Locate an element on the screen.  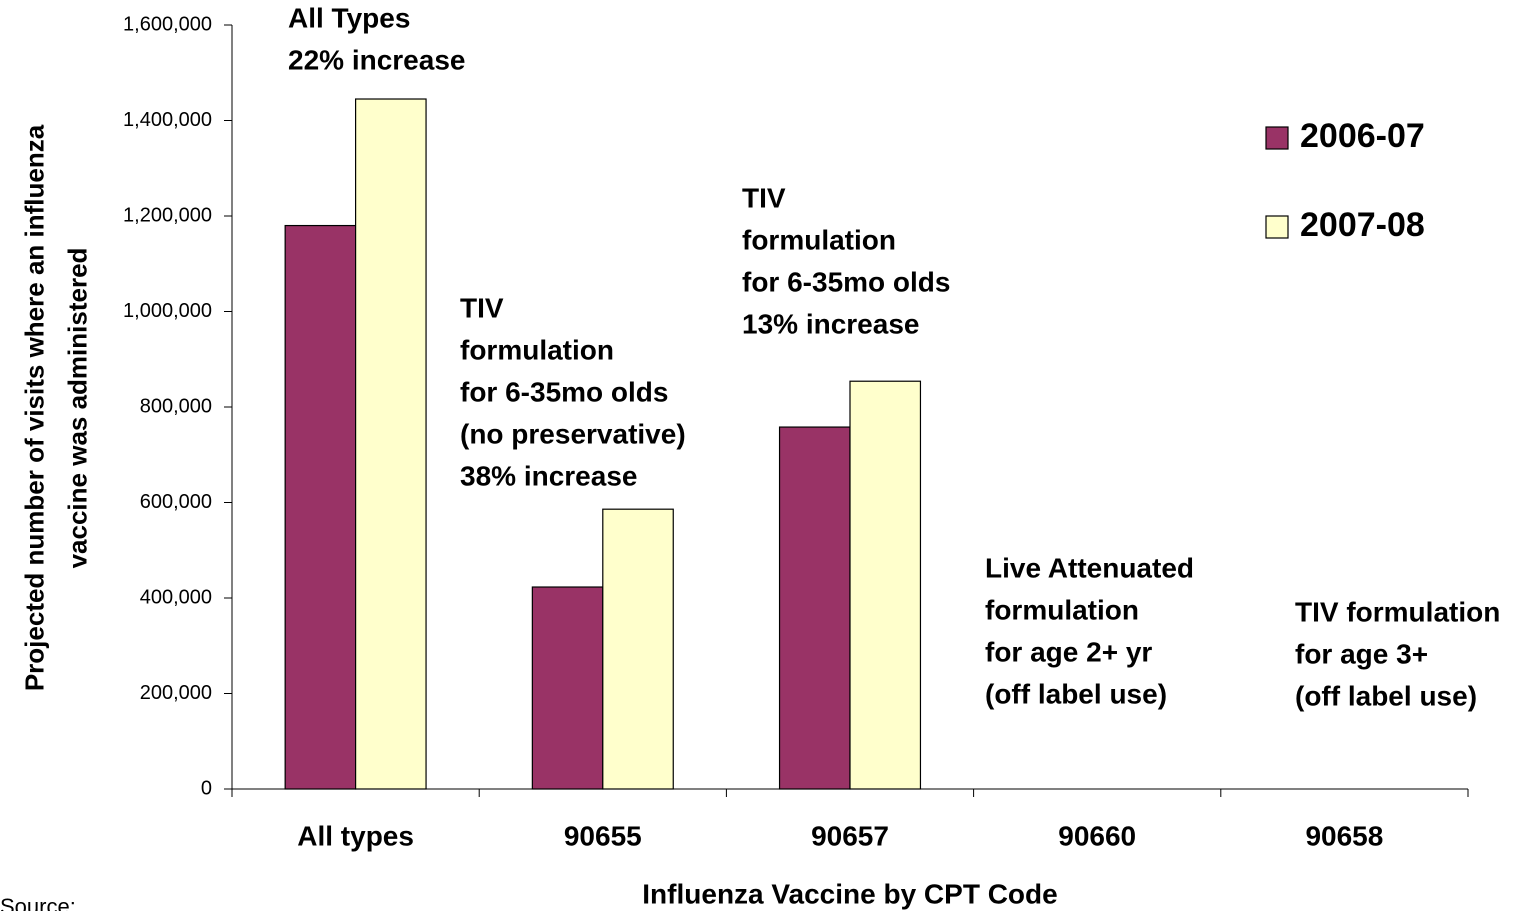
source-note: Source: is located at coordinates (38, 902).